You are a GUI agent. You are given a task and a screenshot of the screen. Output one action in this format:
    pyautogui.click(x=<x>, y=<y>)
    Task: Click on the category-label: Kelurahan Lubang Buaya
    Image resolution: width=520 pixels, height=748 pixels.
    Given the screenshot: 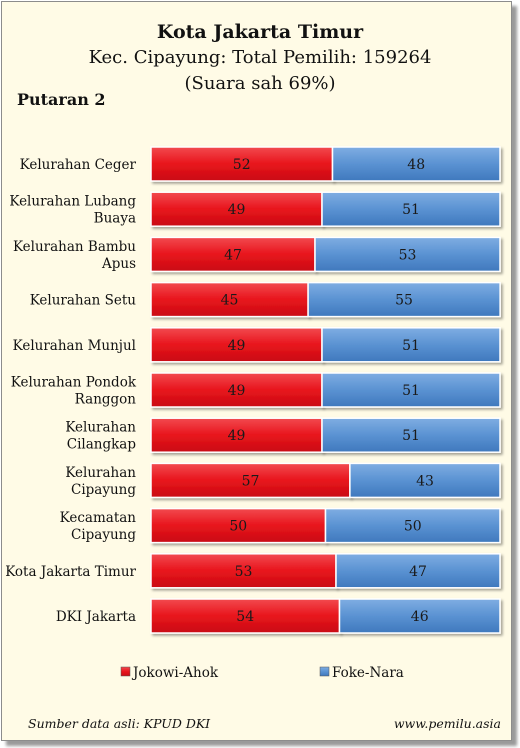 What is the action you would take?
    pyautogui.click(x=72, y=210)
    